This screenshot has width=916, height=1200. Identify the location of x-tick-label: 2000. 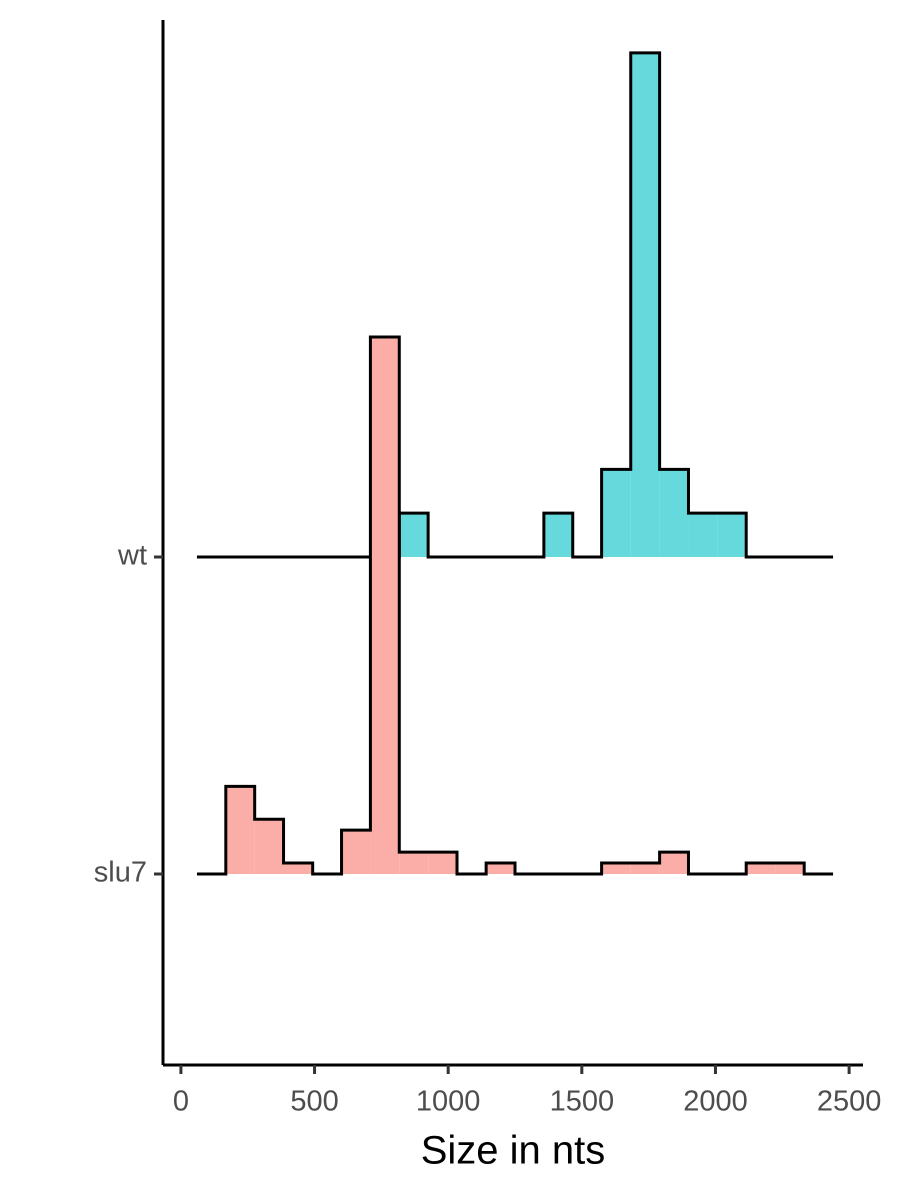
(715, 1102).